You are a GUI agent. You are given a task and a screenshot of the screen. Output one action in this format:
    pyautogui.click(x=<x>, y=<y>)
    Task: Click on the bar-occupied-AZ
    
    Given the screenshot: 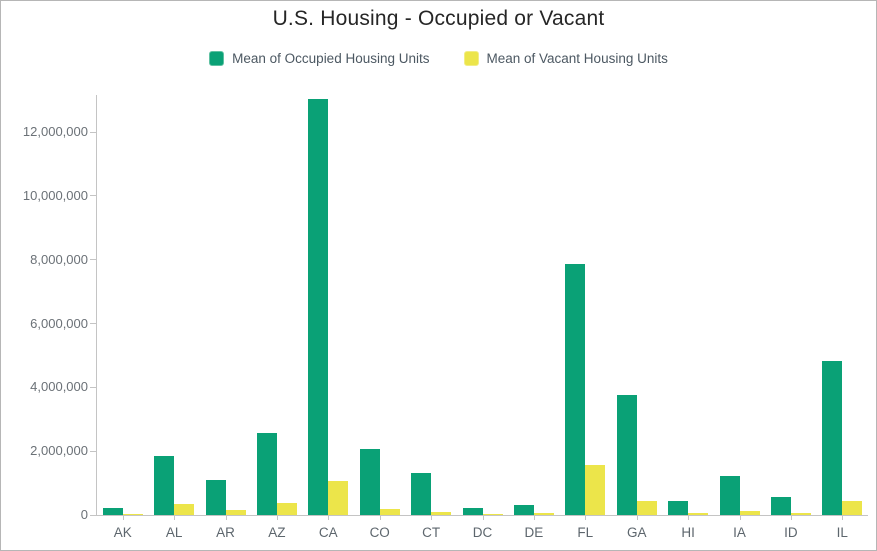 What is the action you would take?
    pyautogui.click(x=266, y=473)
    